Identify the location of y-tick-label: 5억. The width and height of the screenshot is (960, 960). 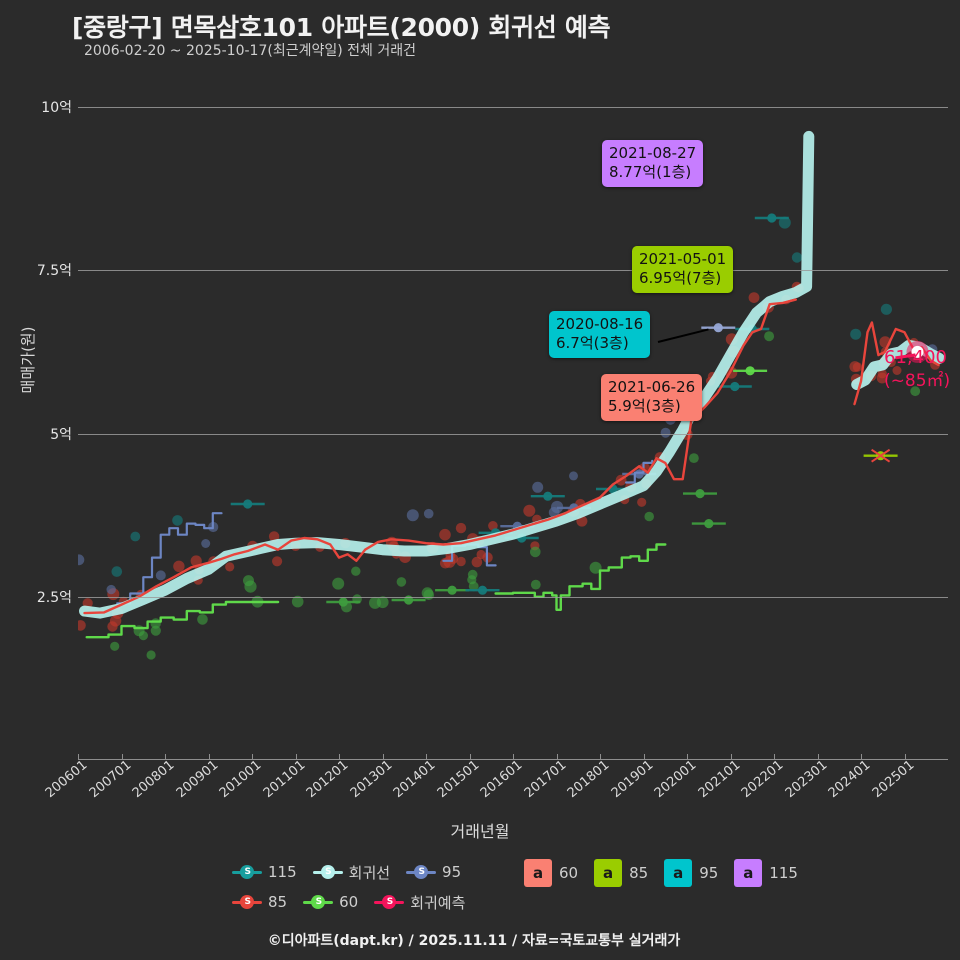
(61, 434).